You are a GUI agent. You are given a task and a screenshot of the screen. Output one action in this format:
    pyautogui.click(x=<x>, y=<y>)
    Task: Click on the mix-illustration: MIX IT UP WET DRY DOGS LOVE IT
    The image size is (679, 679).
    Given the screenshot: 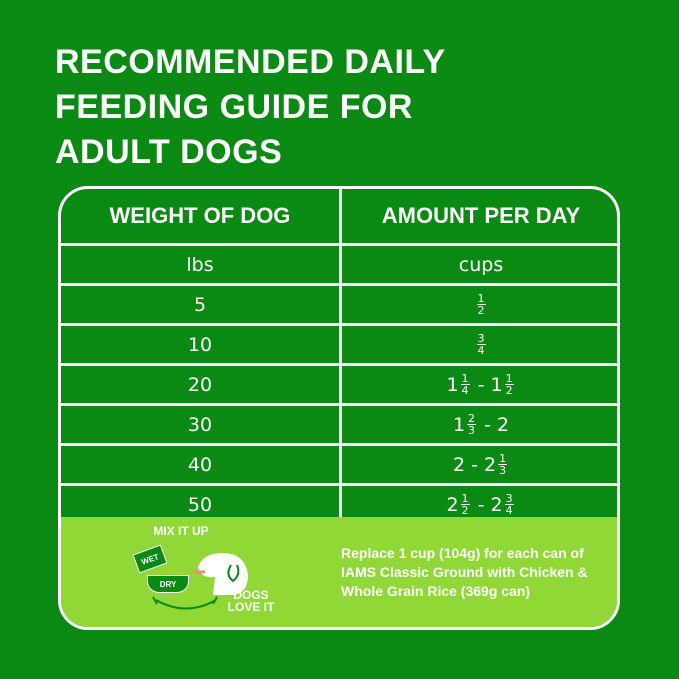 What is the action you would take?
    pyautogui.click(x=211, y=572)
    